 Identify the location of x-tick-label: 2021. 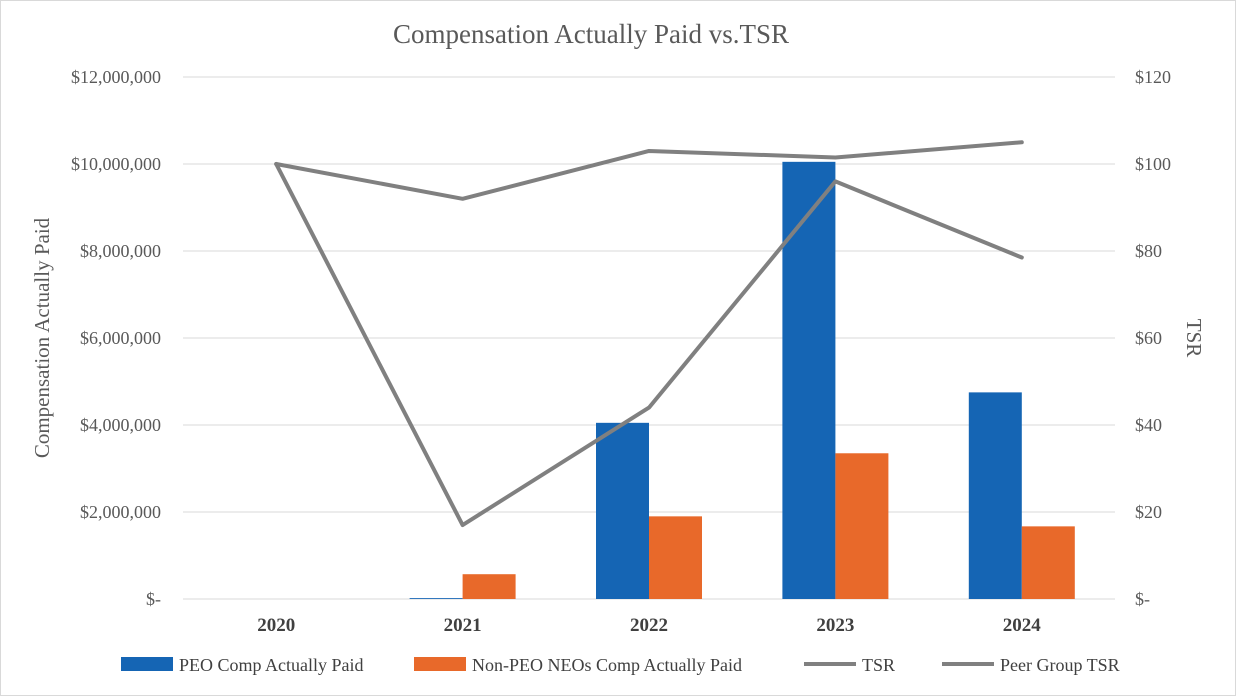
(463, 625).